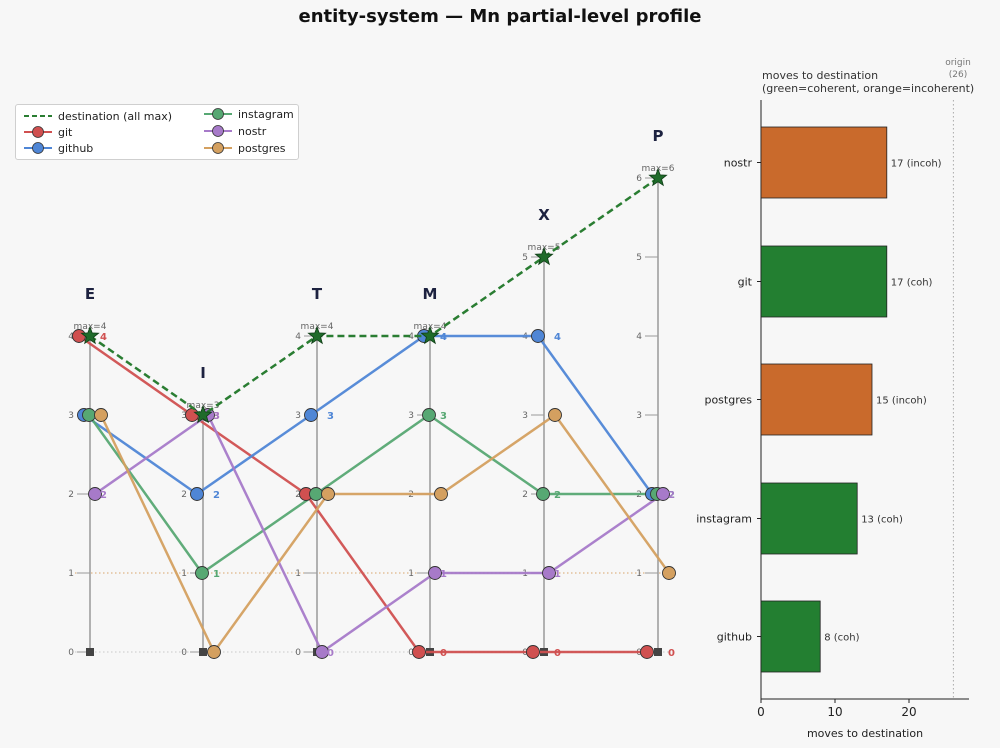 This screenshot has height=748, width=1000. What do you see at coordinates (252, 131) in the screenshot?
I see `legend-label: nostr` at bounding box center [252, 131].